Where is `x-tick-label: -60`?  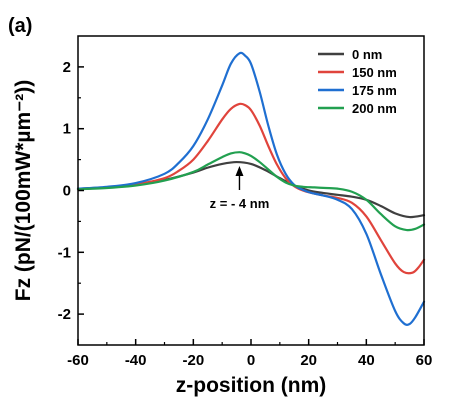 x-tick-label: -60 is located at coordinates (78, 360).